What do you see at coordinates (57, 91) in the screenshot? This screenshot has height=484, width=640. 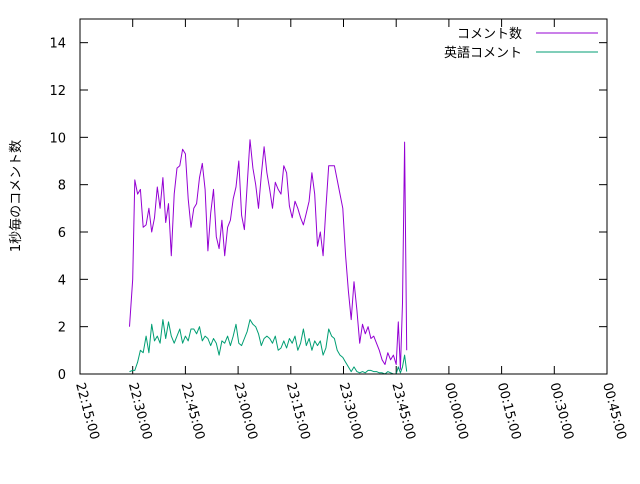 I see `y-tick-label: 12` at bounding box center [57, 91].